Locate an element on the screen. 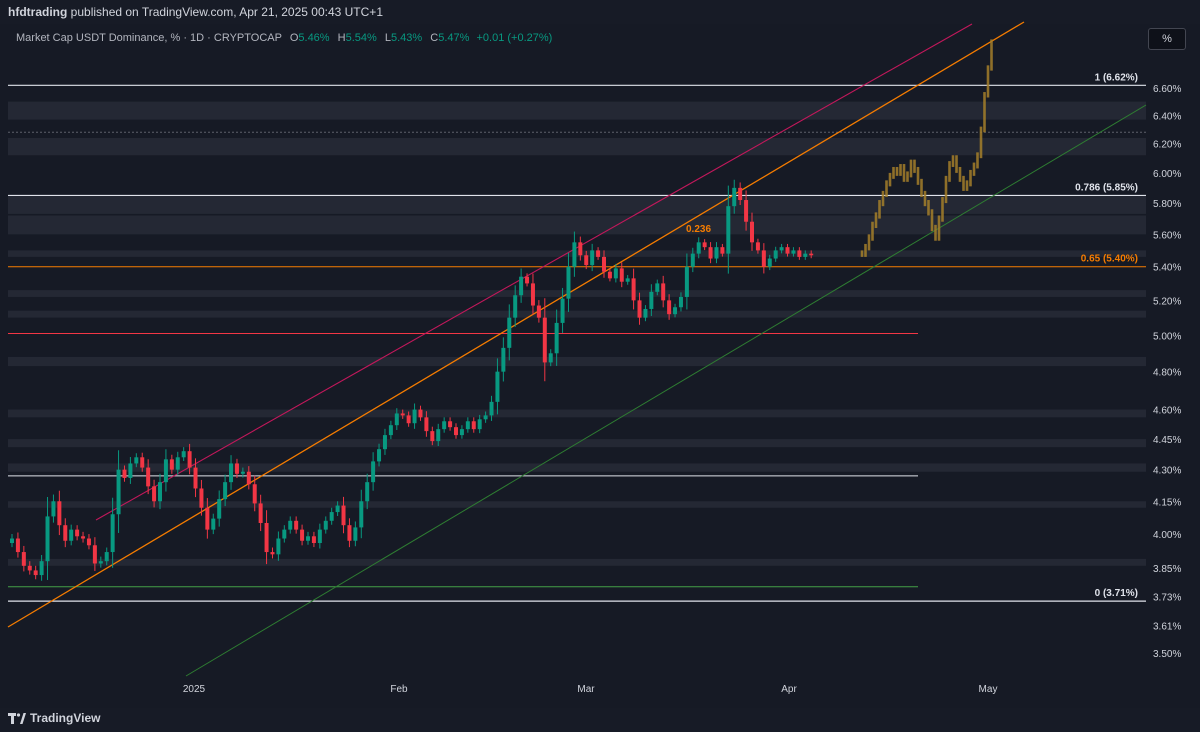 This screenshot has height=732, width=1200. publisher-name: hfdtrading is located at coordinates (38, 12).